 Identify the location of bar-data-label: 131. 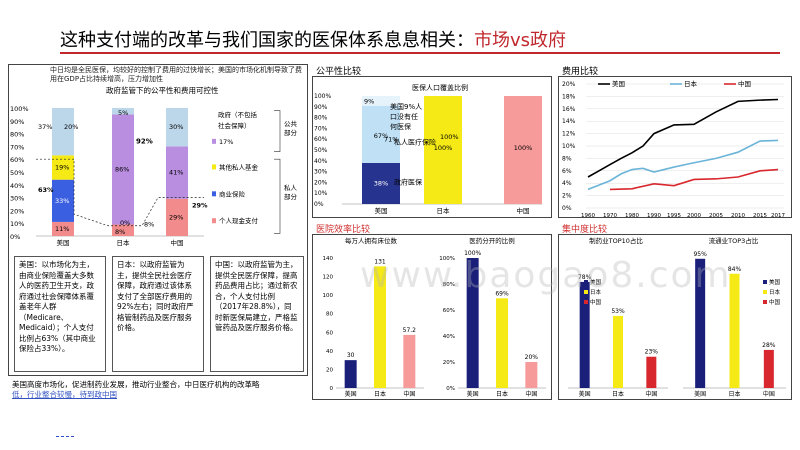
(380, 261).